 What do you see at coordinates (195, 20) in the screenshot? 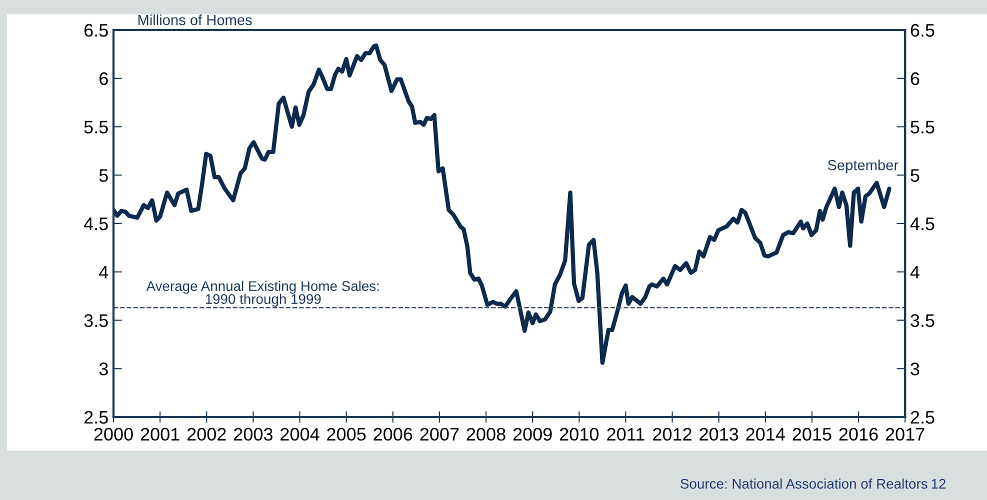
I see `y-axis-title: Millions of Homes` at bounding box center [195, 20].